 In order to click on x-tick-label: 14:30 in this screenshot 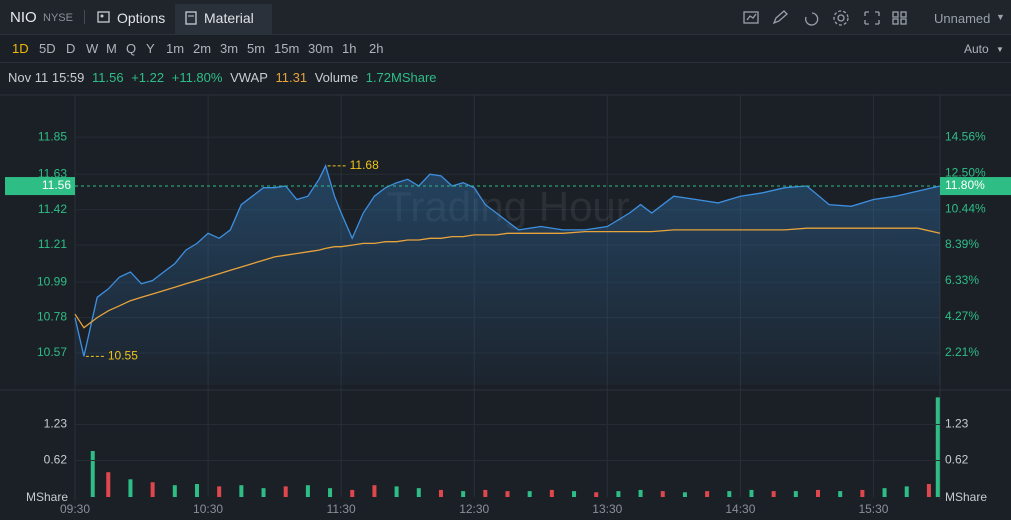, I will do `click(740, 509)`.